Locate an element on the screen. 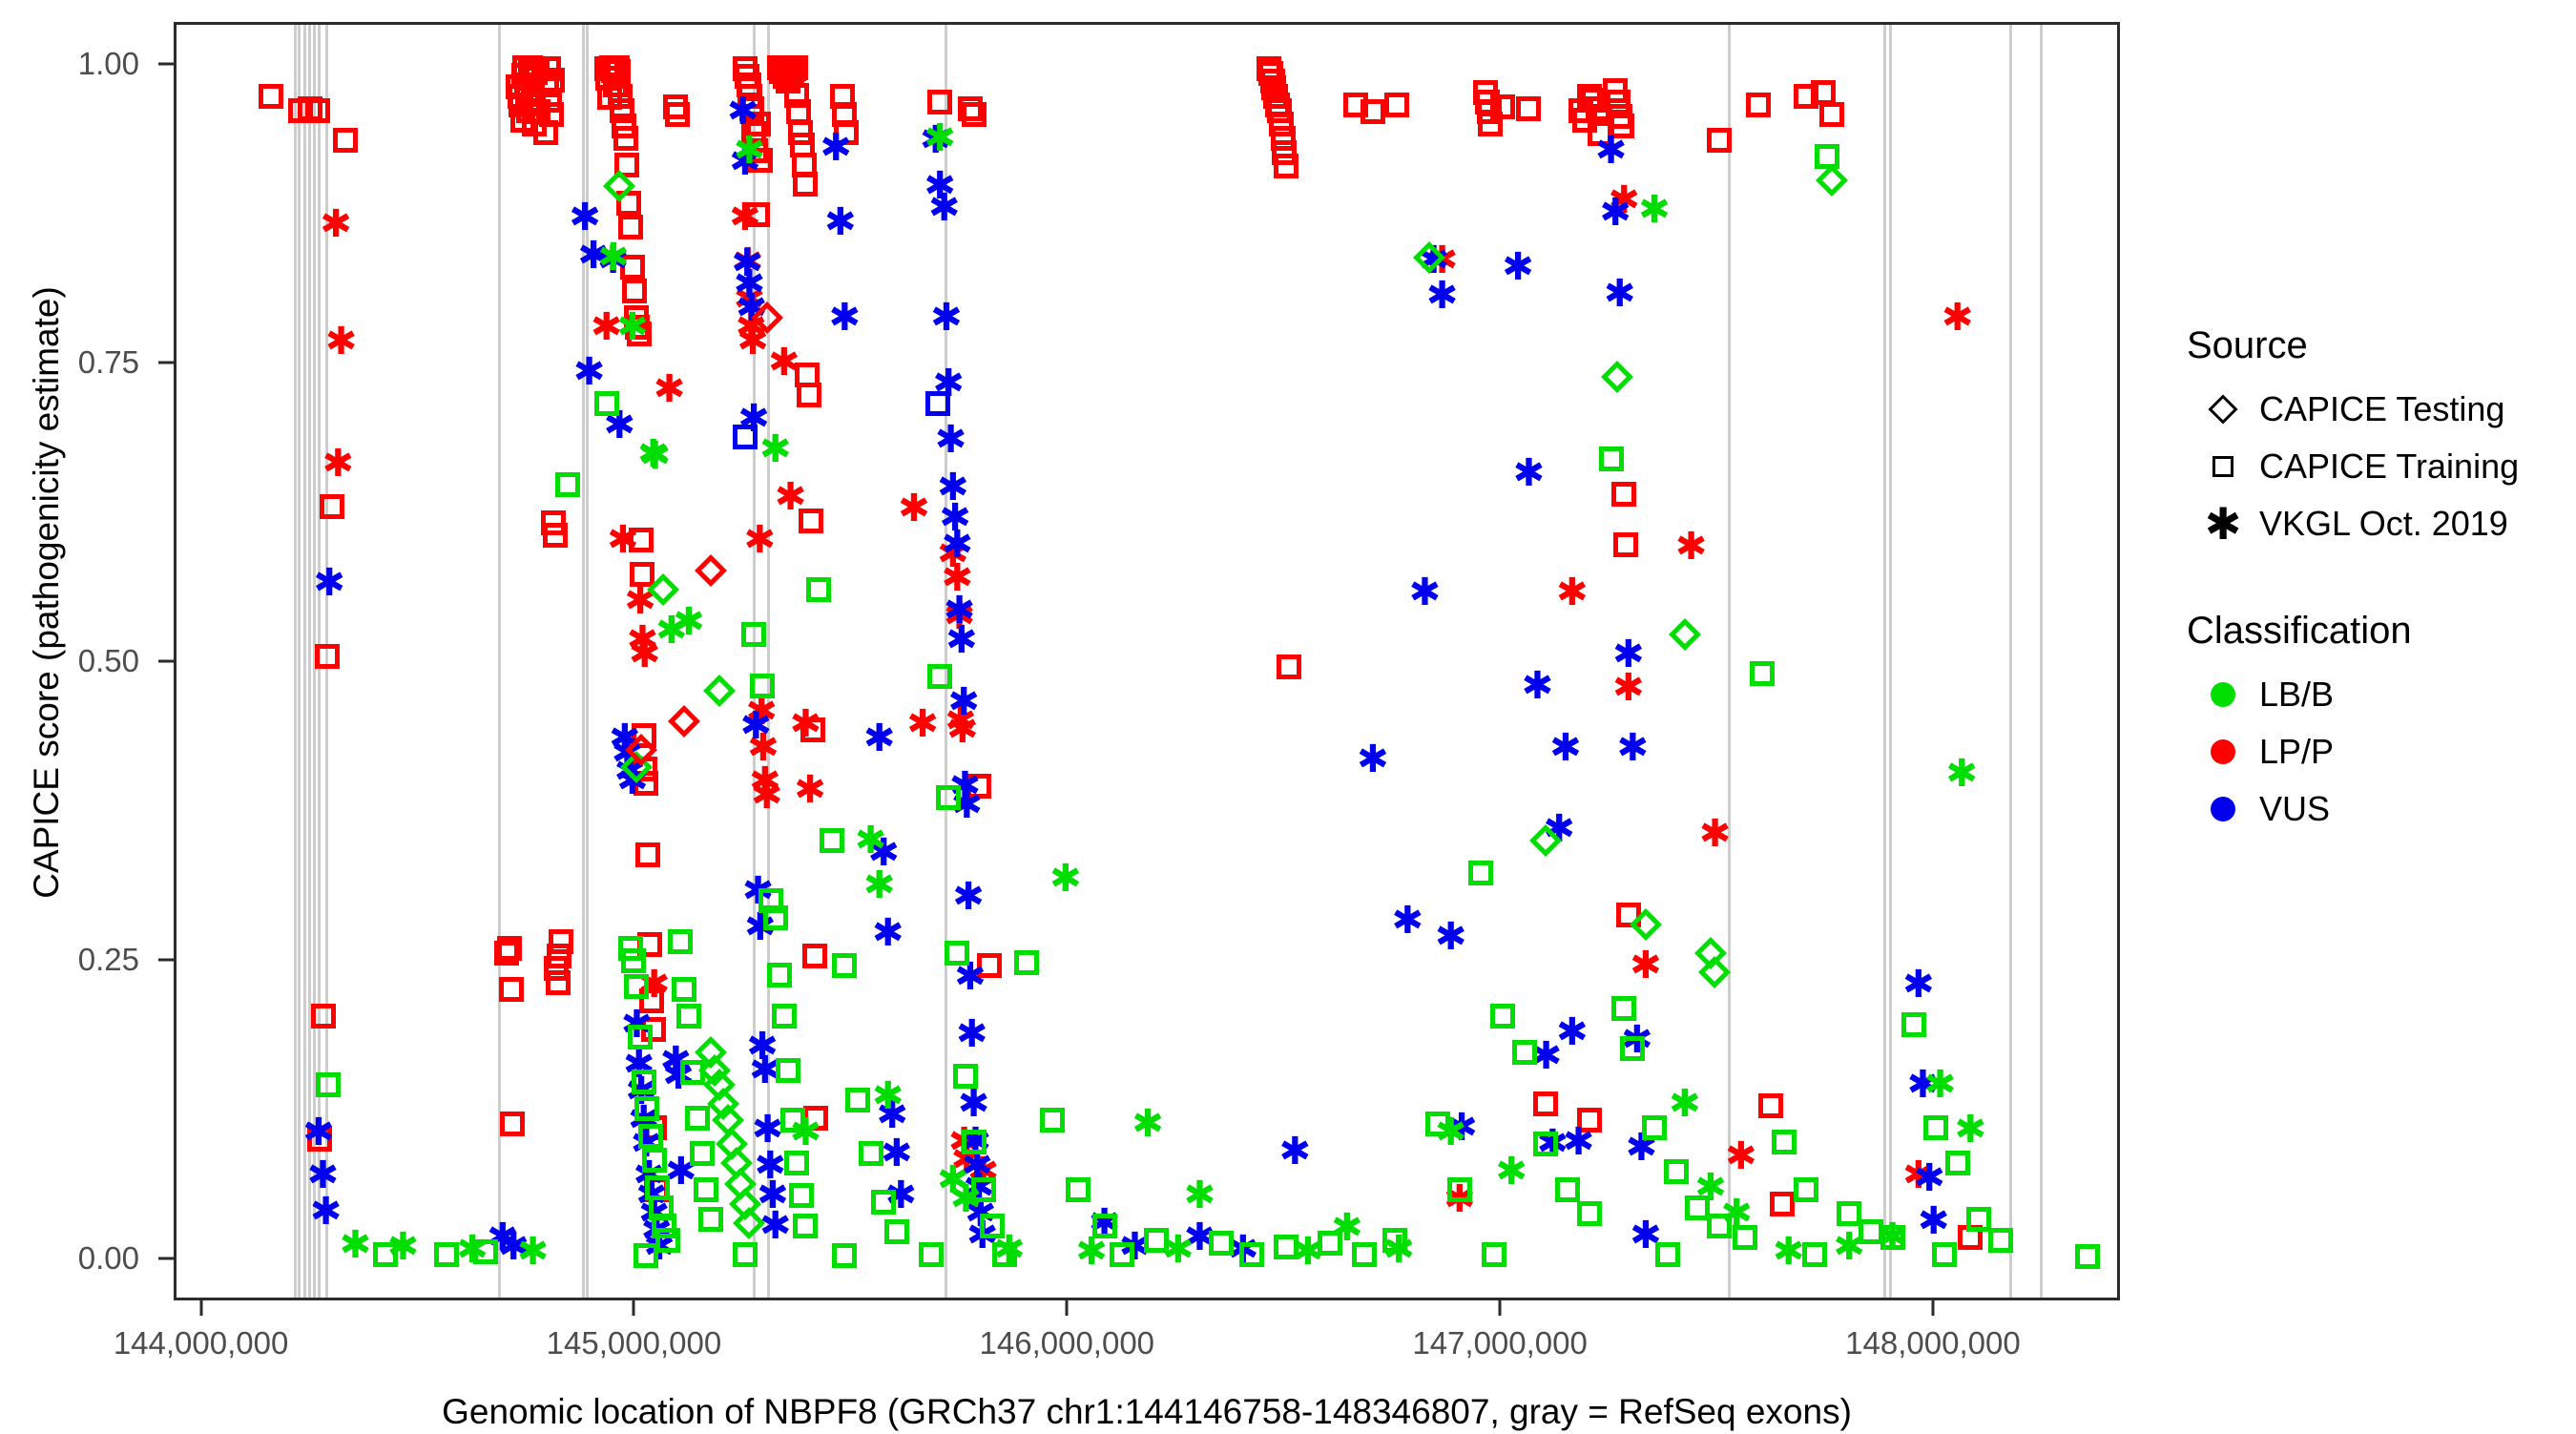 The width and height of the screenshot is (2576, 1434). x-tick-label: 144,000,000 is located at coordinates (201, 1343).